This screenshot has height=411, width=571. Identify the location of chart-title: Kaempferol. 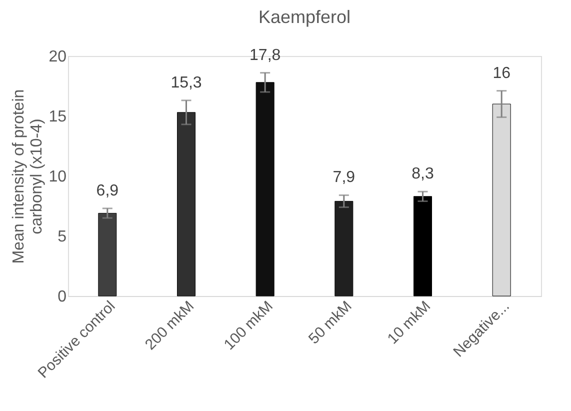
(304, 16).